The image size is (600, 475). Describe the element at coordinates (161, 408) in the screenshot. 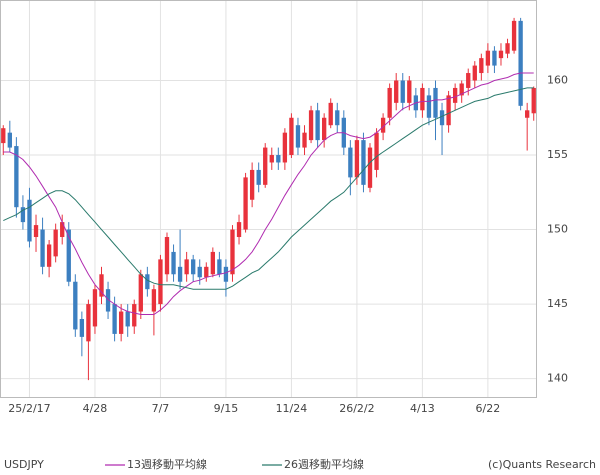

I see `x-tick-label: 7/7` at that location.